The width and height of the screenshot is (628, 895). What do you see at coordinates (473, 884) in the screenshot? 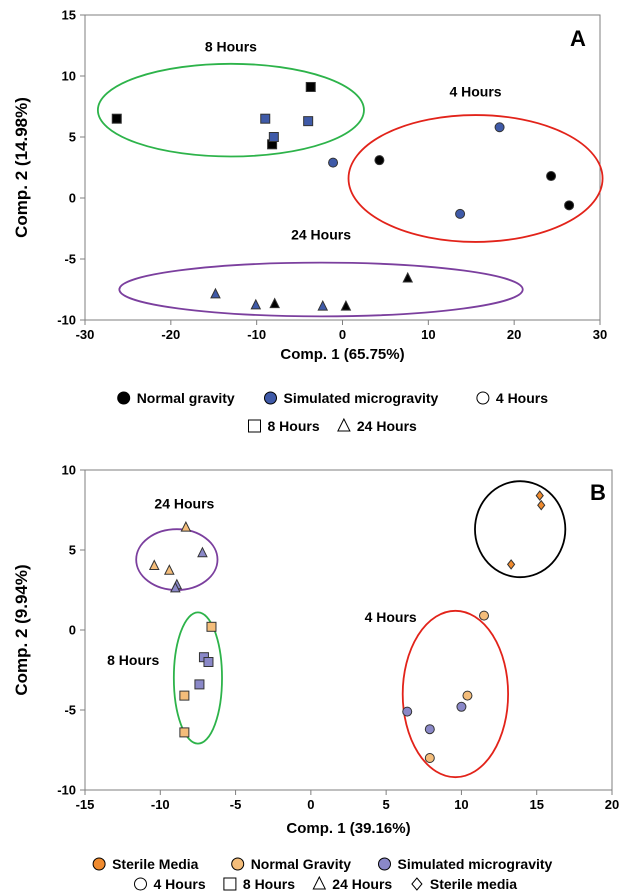
I see `legend-label: Sterile media` at bounding box center [473, 884].